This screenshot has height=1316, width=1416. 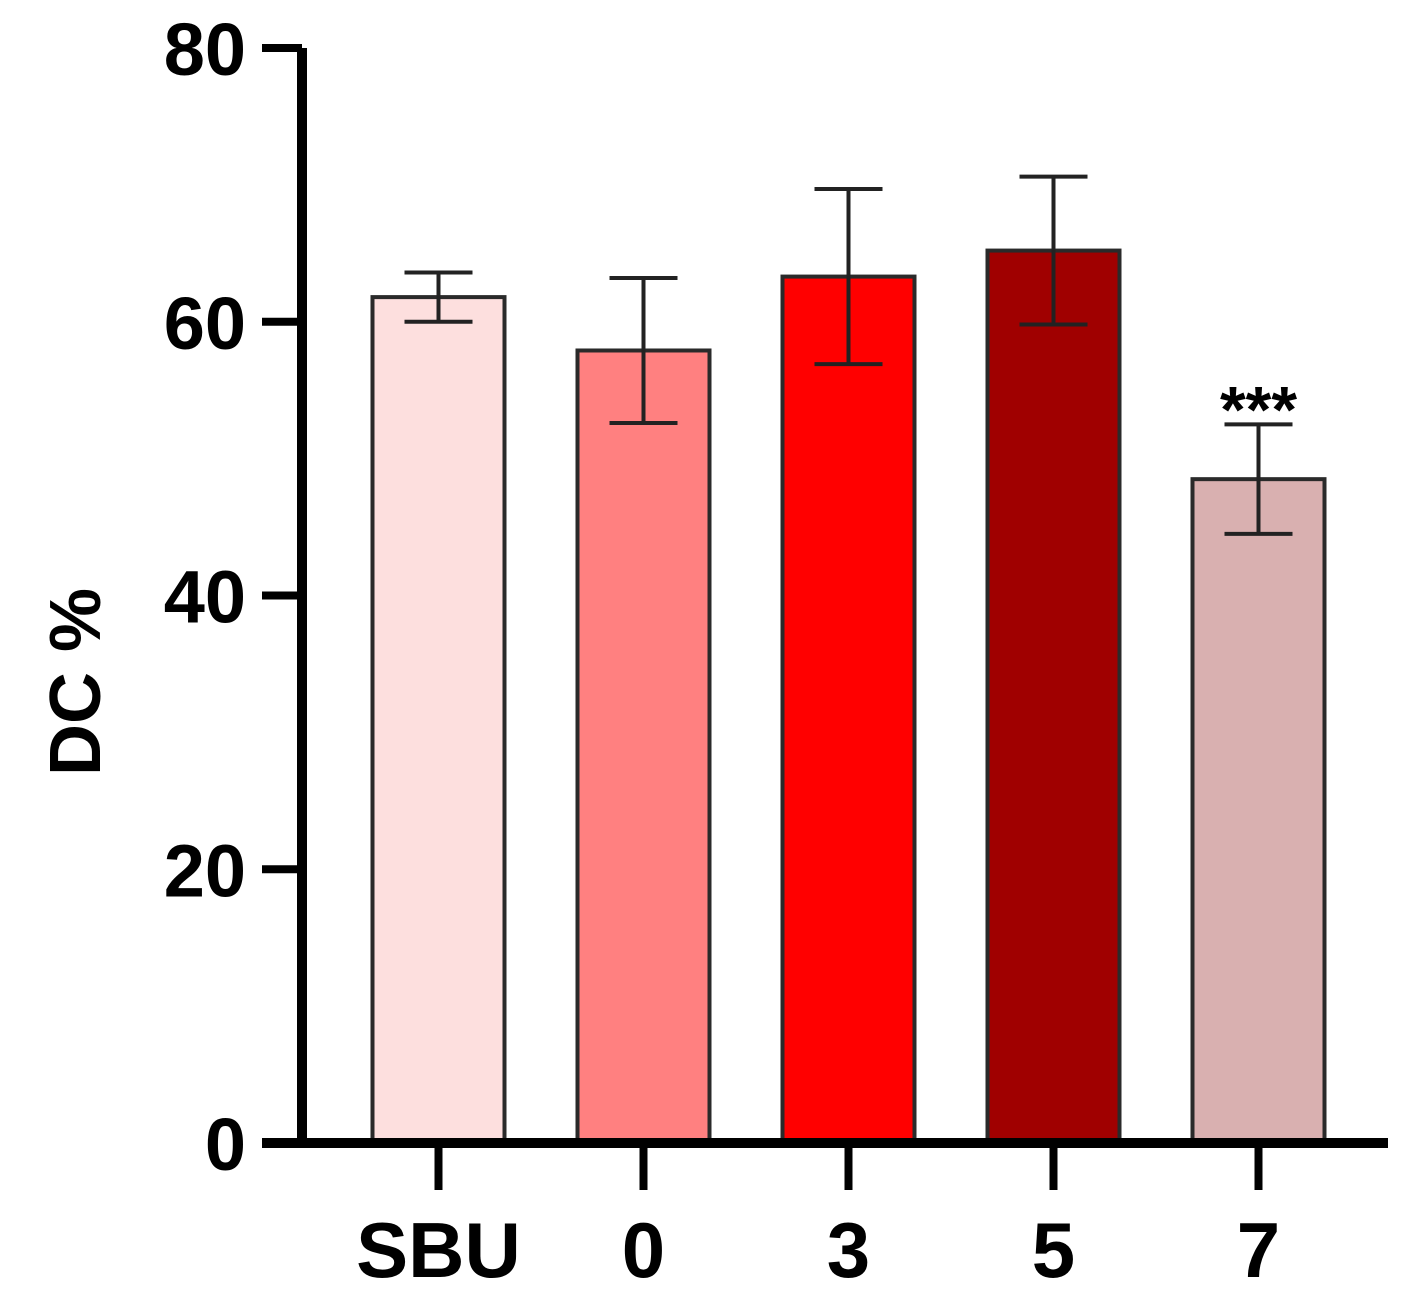 I want to click on y-tick-label-0: 0, so click(x=225, y=1144).